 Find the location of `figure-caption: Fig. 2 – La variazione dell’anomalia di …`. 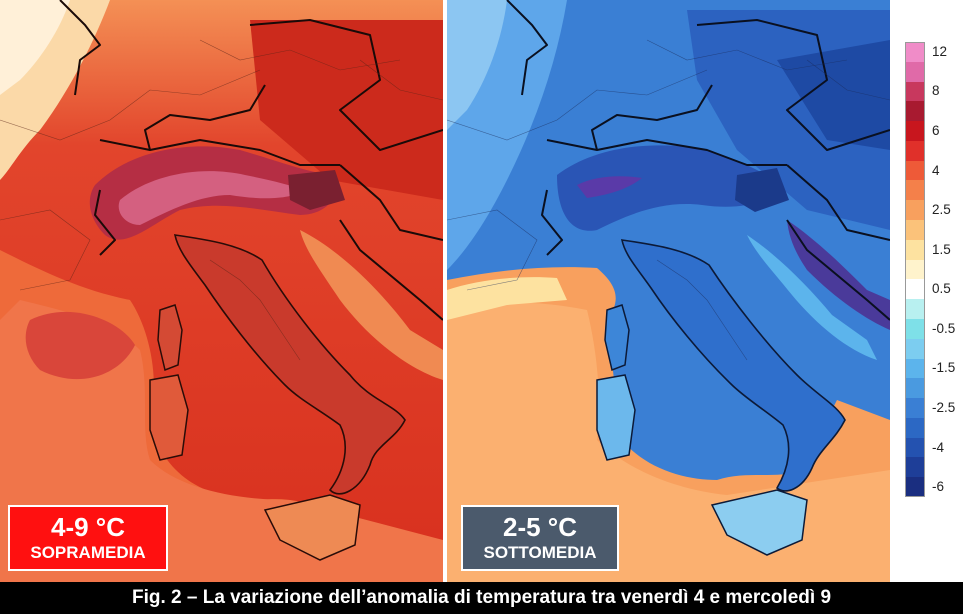

figure-caption: Fig. 2 – La variazione dell’anomalia di … is located at coordinates (481, 598).